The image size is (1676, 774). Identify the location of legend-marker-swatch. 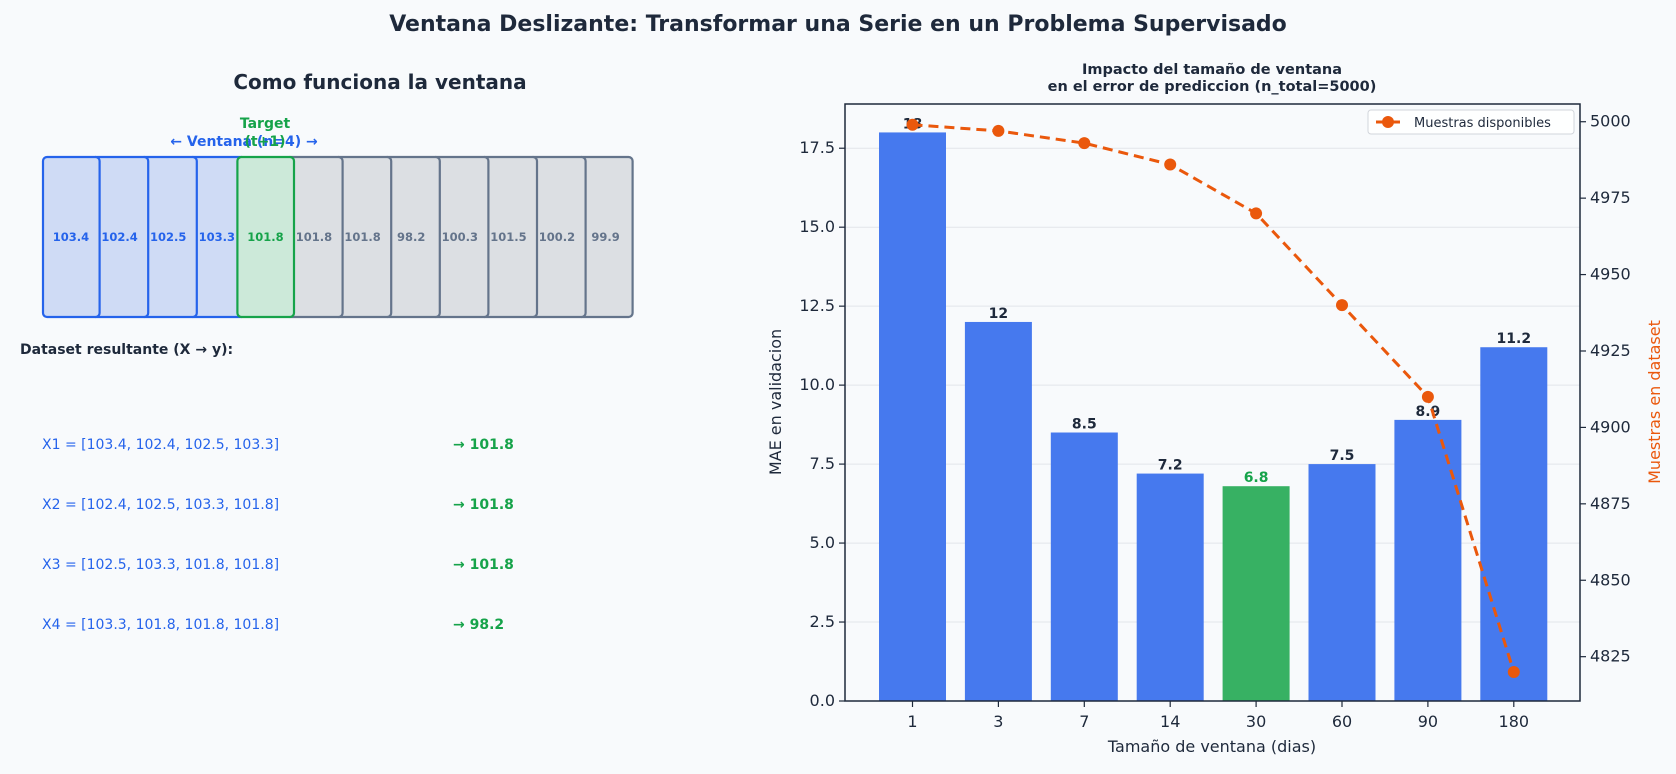
(1388, 122).